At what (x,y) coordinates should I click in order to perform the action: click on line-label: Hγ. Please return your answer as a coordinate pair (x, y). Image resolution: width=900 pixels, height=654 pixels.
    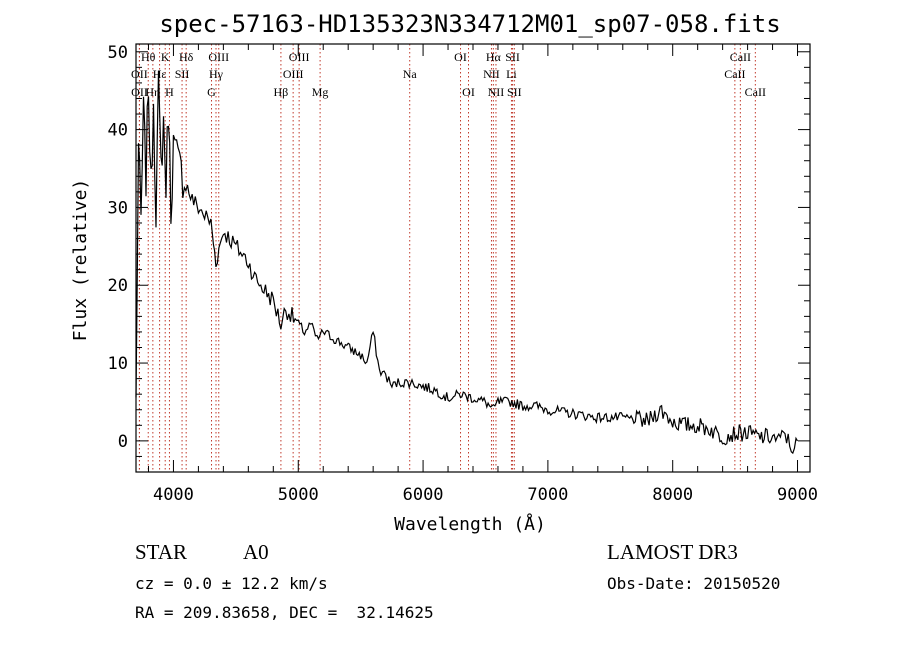
    Looking at the image, I should click on (216, 74).